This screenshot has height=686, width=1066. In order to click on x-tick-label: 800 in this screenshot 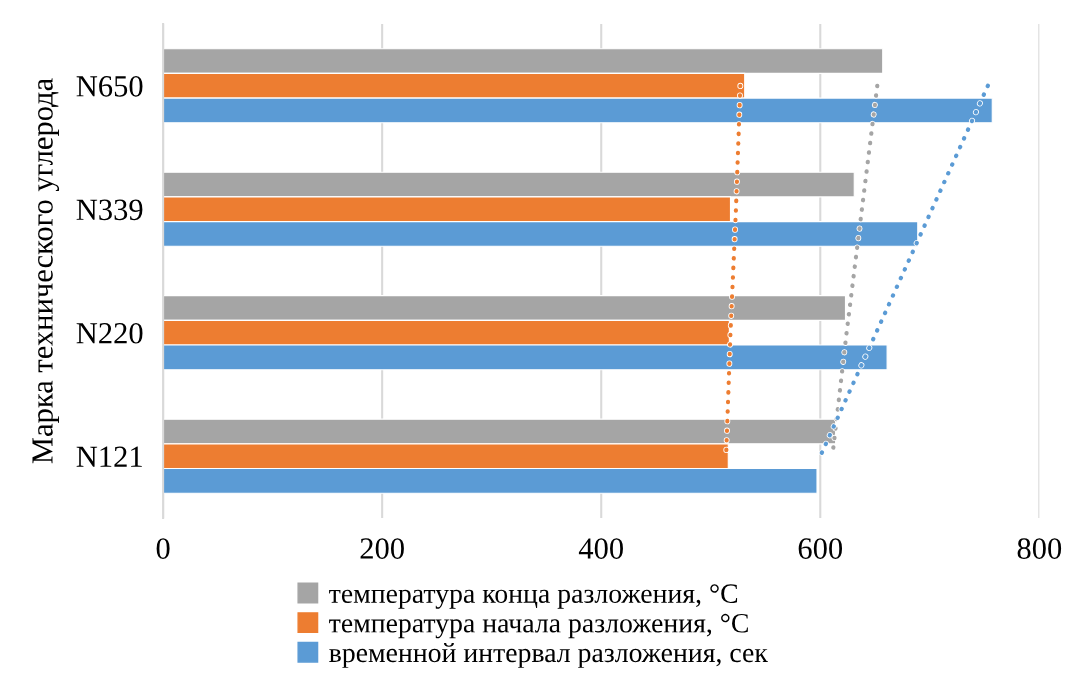, I will do `click(1039, 548)`.